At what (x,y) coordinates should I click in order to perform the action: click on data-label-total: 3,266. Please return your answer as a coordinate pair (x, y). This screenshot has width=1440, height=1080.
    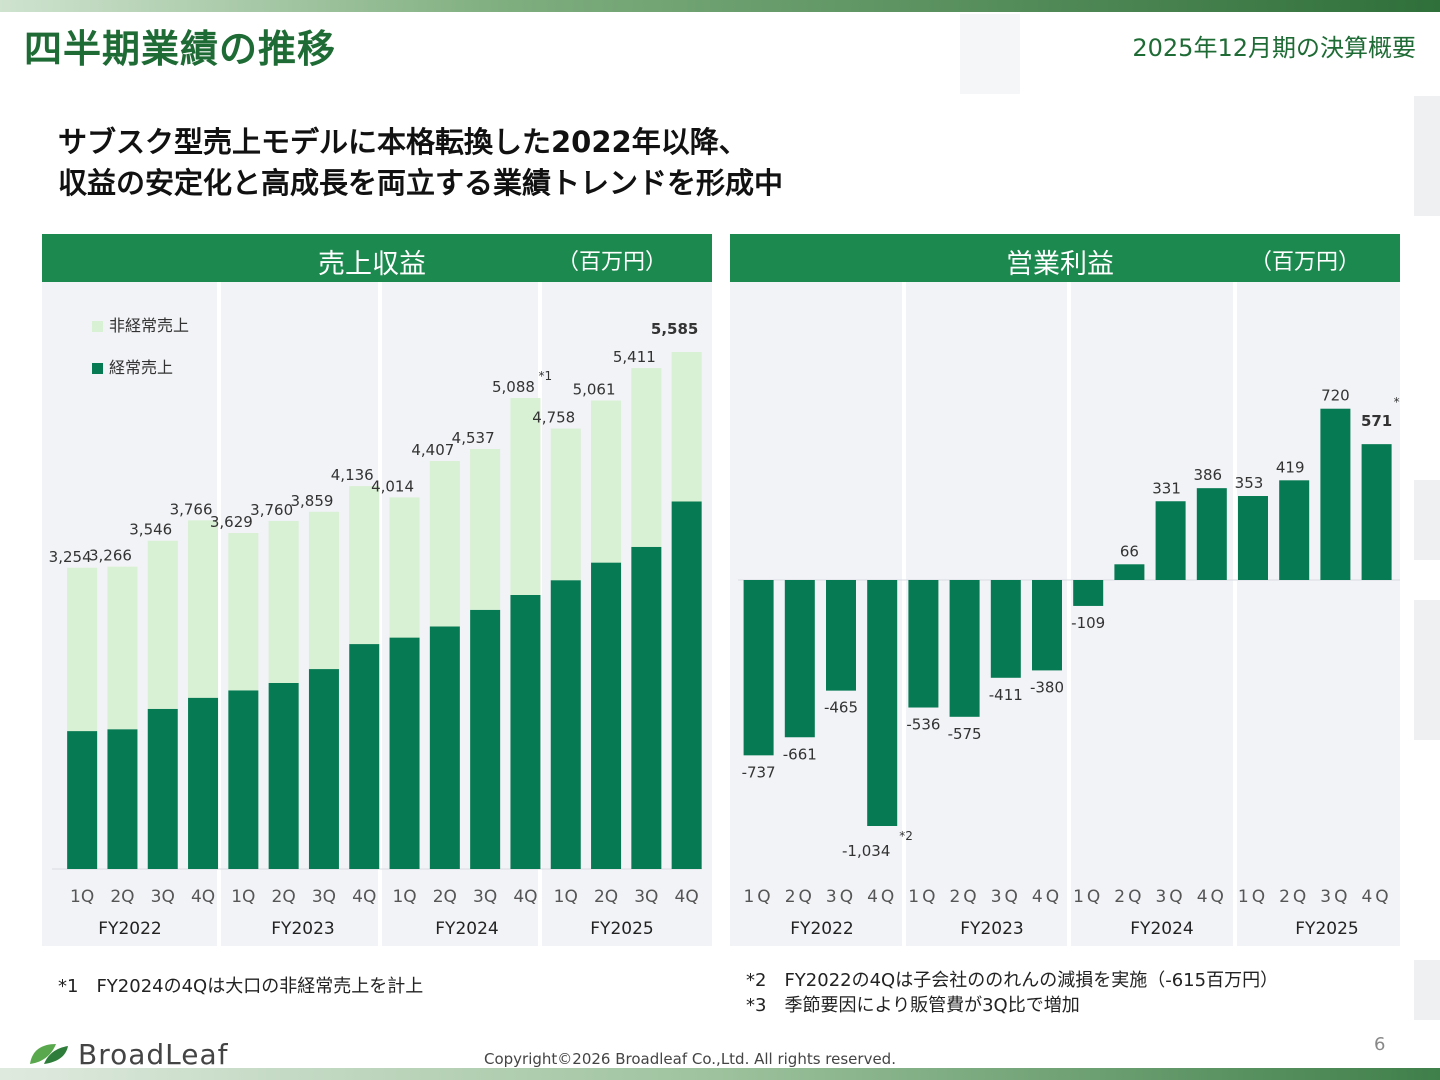
    Looking at the image, I should click on (110, 556).